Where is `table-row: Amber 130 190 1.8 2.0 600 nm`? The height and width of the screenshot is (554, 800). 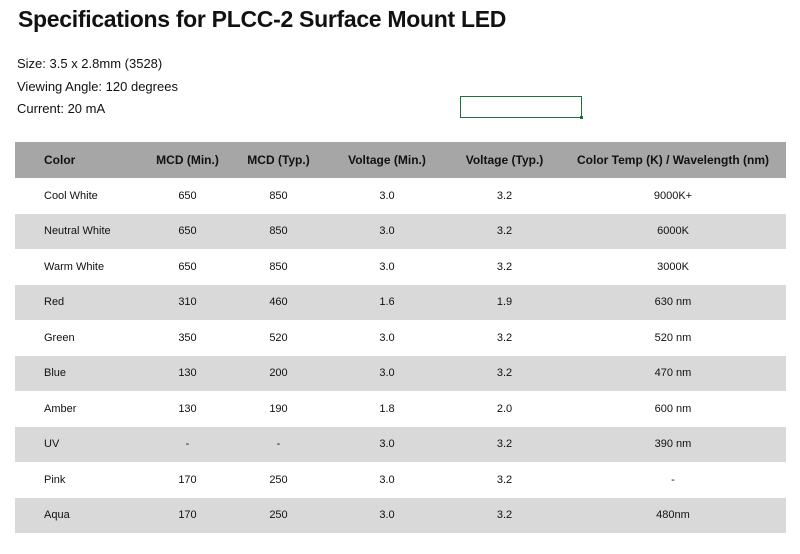
table-row: Amber 130 190 1.8 2.0 600 nm is located at coordinates (400, 409).